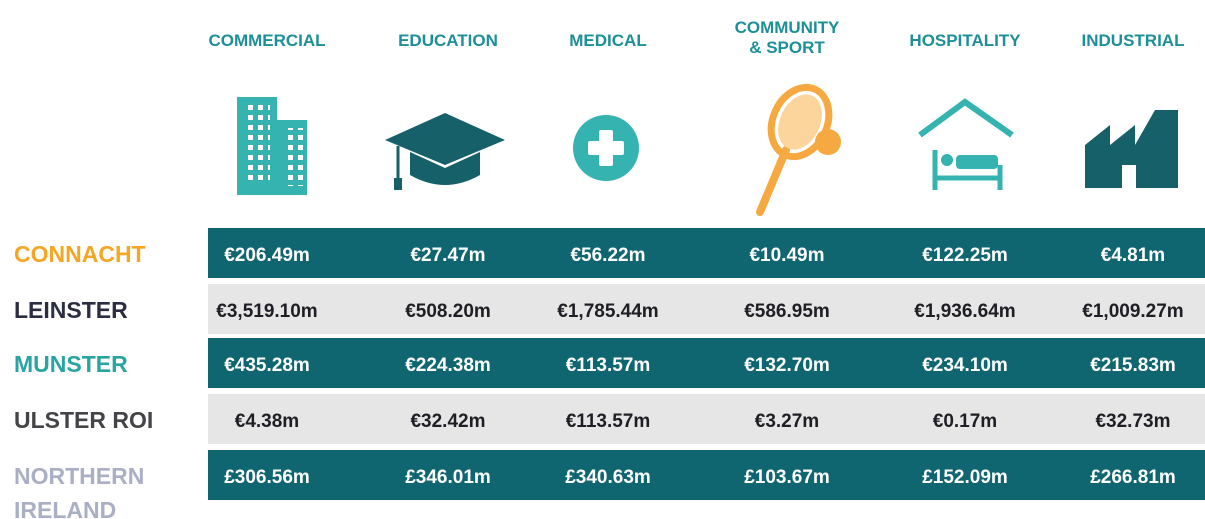 This screenshot has height=519, width=1205. I want to click on cell-value: €1,785.44m, so click(607, 311).